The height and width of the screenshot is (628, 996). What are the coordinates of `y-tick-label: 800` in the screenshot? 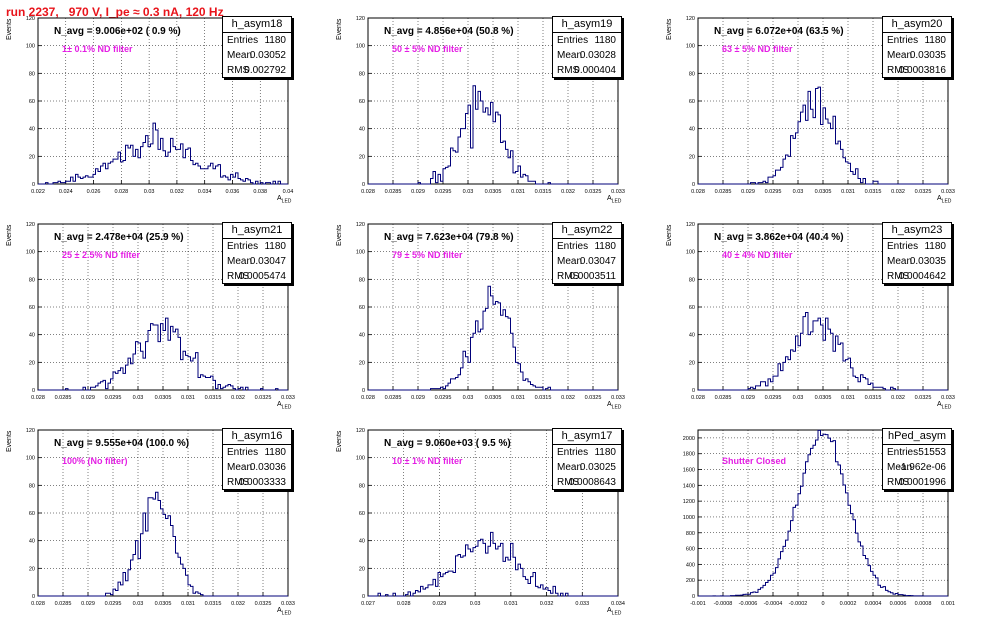 It's located at (690, 534).